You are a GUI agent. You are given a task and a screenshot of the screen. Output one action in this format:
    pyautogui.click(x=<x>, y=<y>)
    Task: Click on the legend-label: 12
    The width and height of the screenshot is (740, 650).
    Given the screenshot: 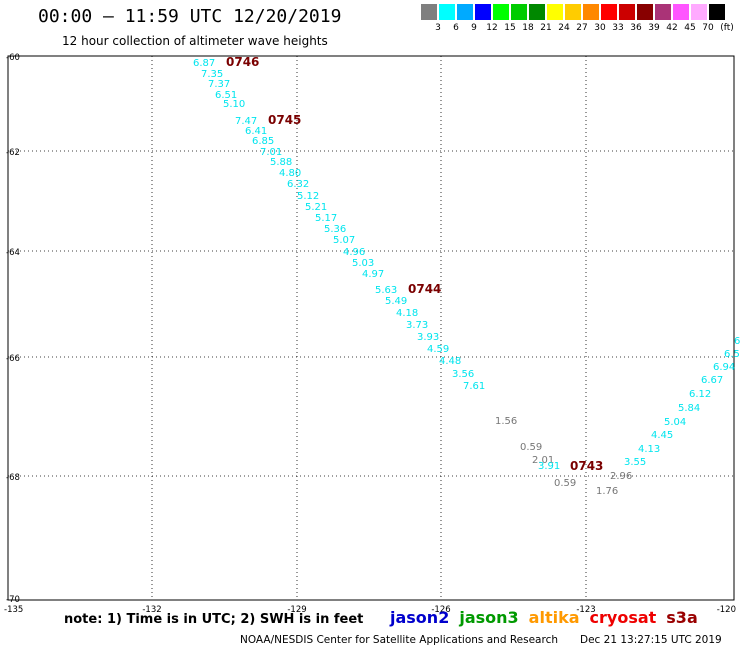 What is the action you would take?
    pyautogui.click(x=492, y=28)
    